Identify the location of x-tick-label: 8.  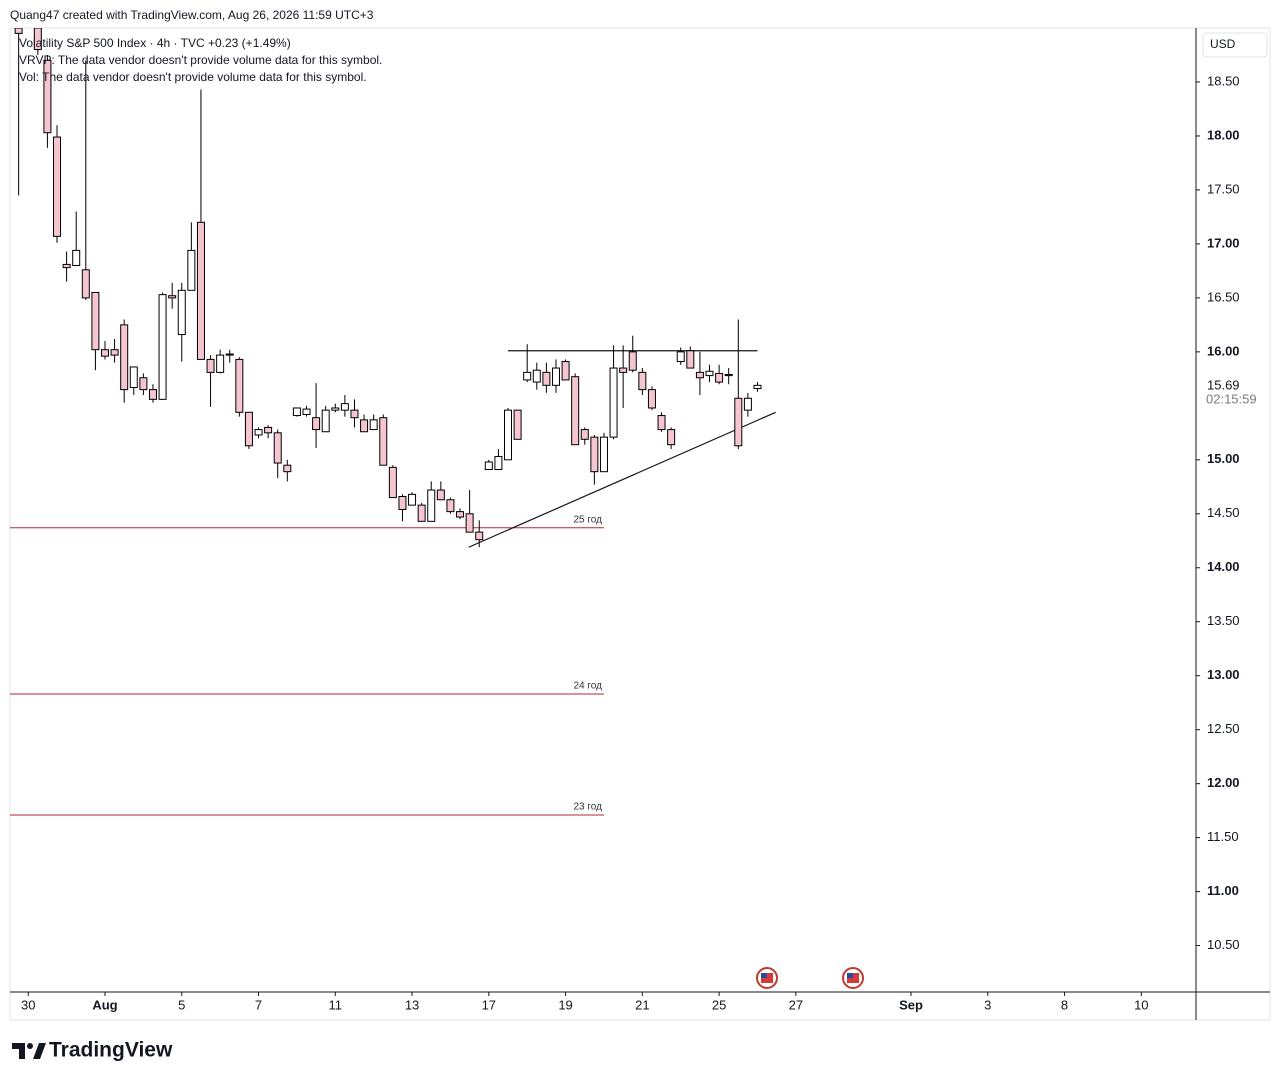
(1064, 1004).